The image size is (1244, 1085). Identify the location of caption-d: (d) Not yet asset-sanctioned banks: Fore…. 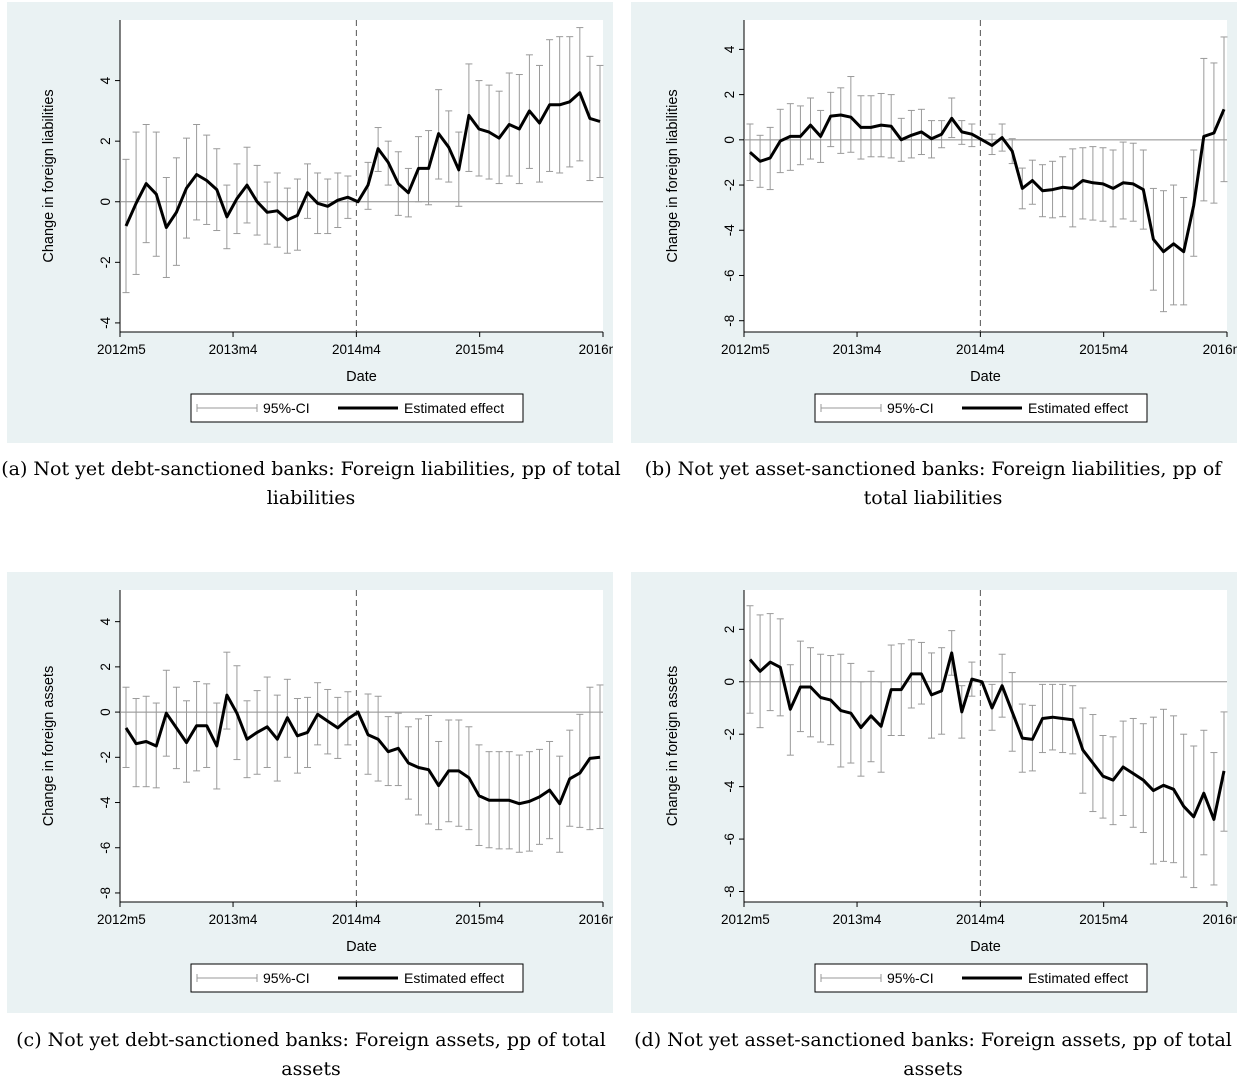
(933, 1054).